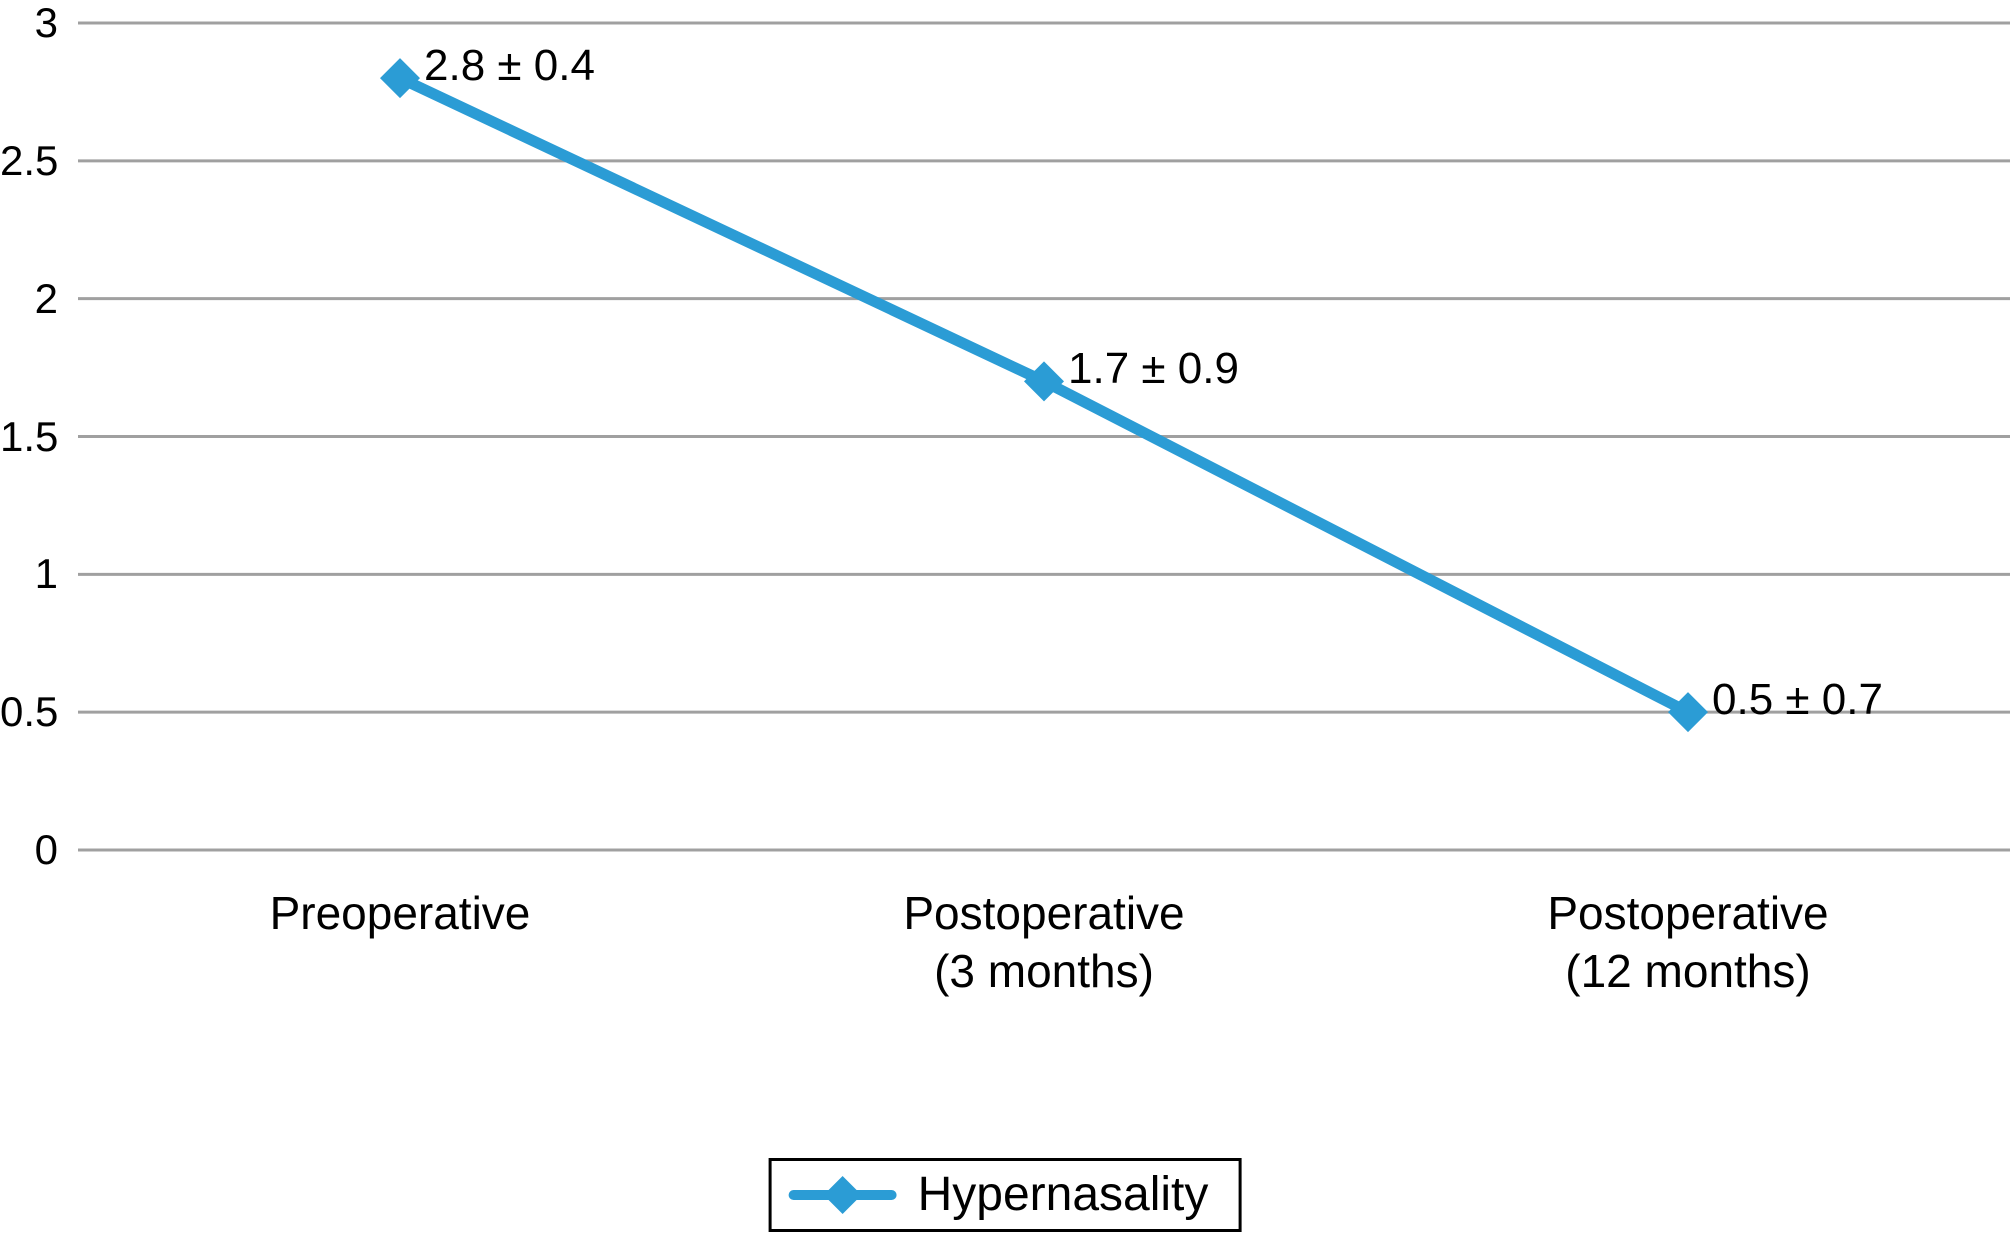 This screenshot has width=2010, height=1247. Describe the element at coordinates (842, 1195) in the screenshot. I see `legend-series-marker-icon` at that location.